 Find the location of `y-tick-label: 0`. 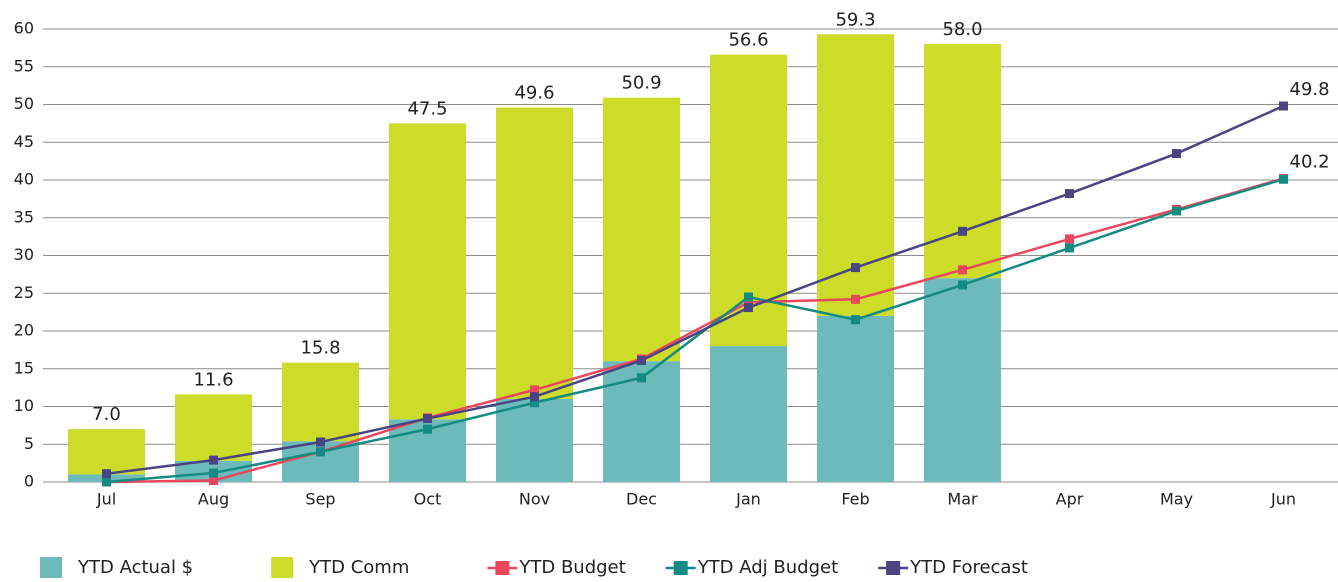

y-tick-label: 0 is located at coordinates (29, 481).